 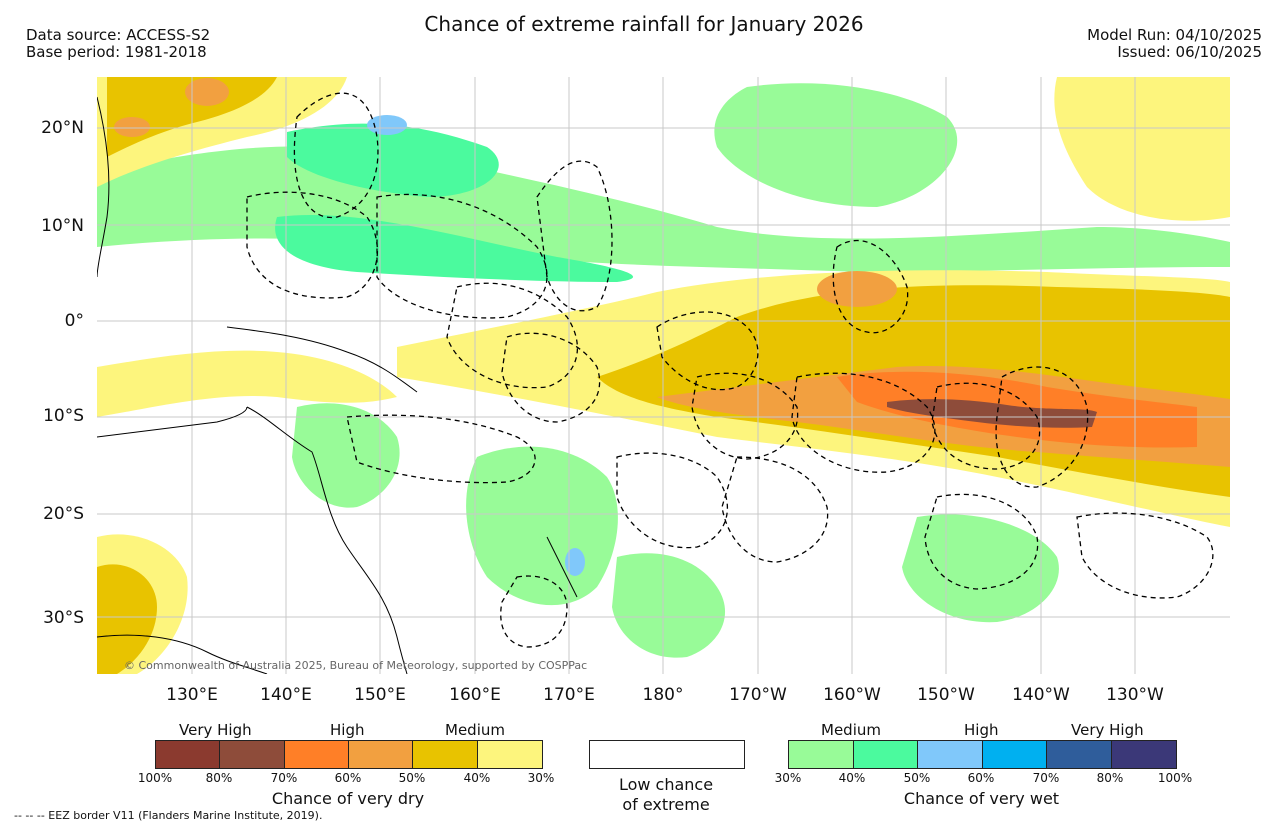 What do you see at coordinates (1135, 695) in the screenshot?
I see `lon-label-130w: 130°W` at bounding box center [1135, 695].